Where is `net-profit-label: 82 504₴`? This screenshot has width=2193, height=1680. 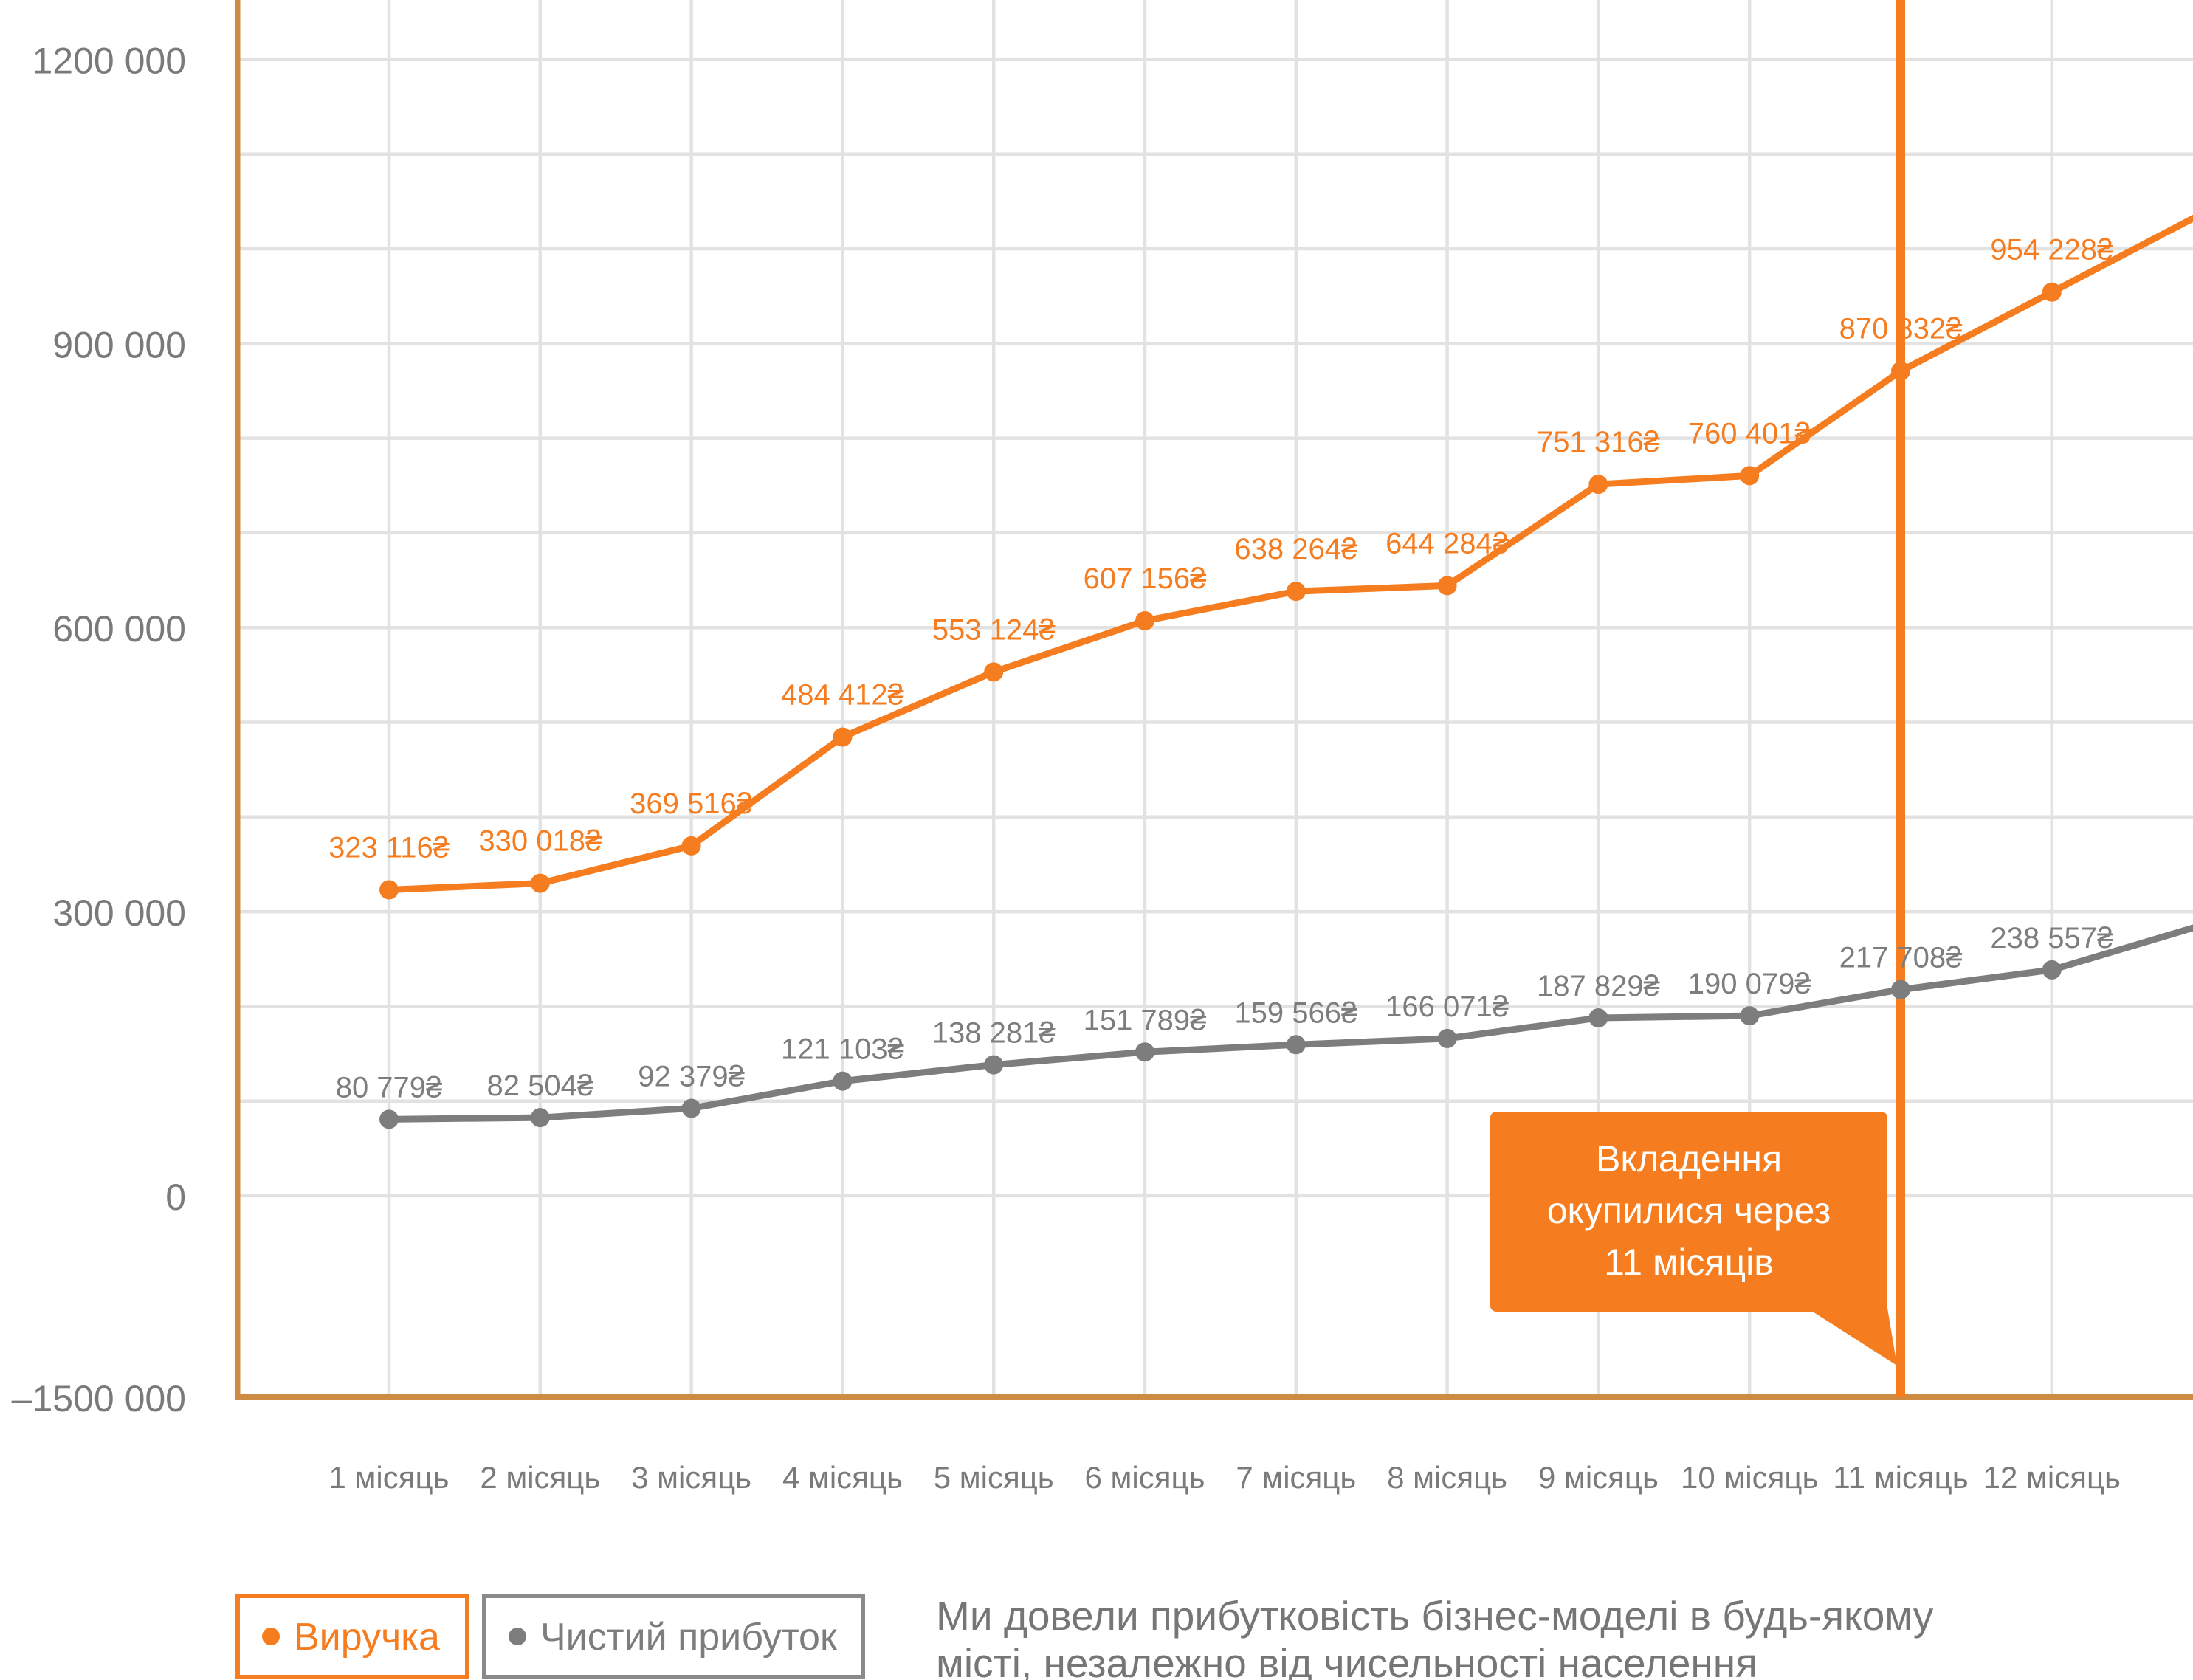 net-profit-label: 82 504₴ is located at coordinates (540, 1086).